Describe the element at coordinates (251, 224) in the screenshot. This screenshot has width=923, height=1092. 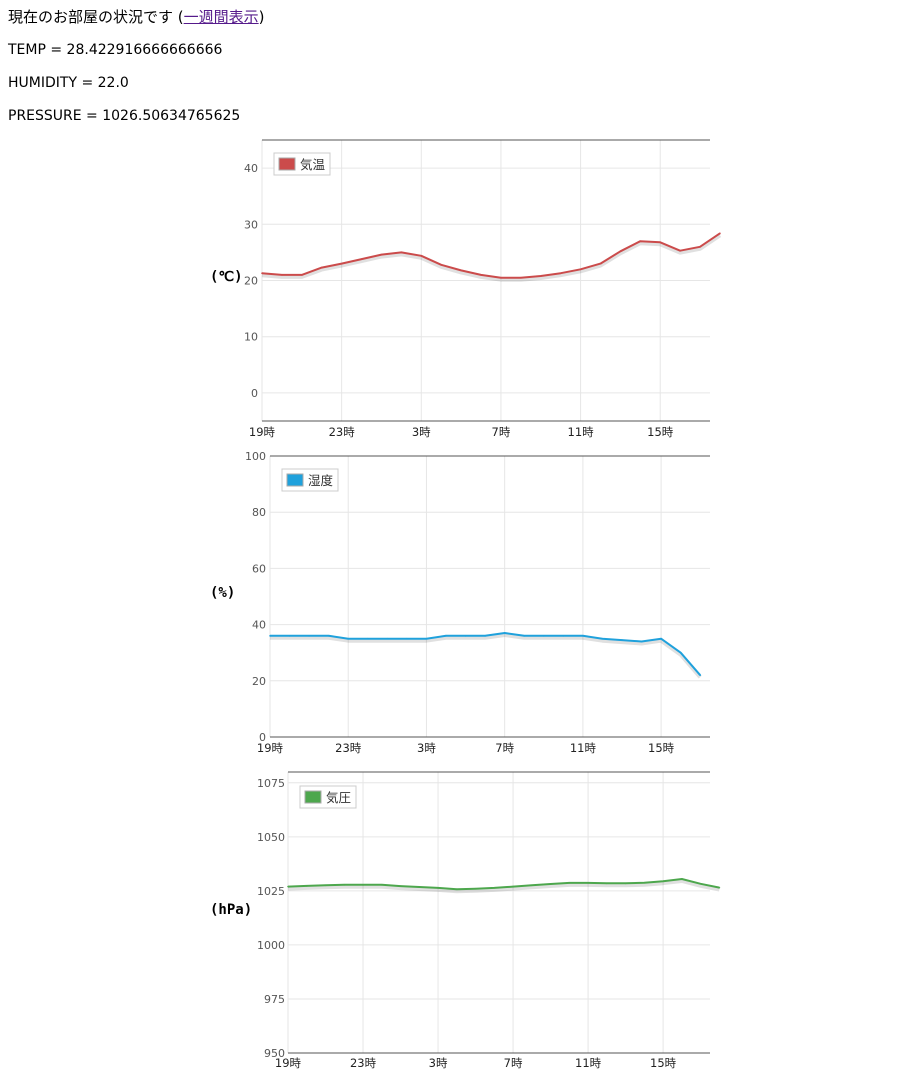
I see `y-tick-label: 30` at that location.